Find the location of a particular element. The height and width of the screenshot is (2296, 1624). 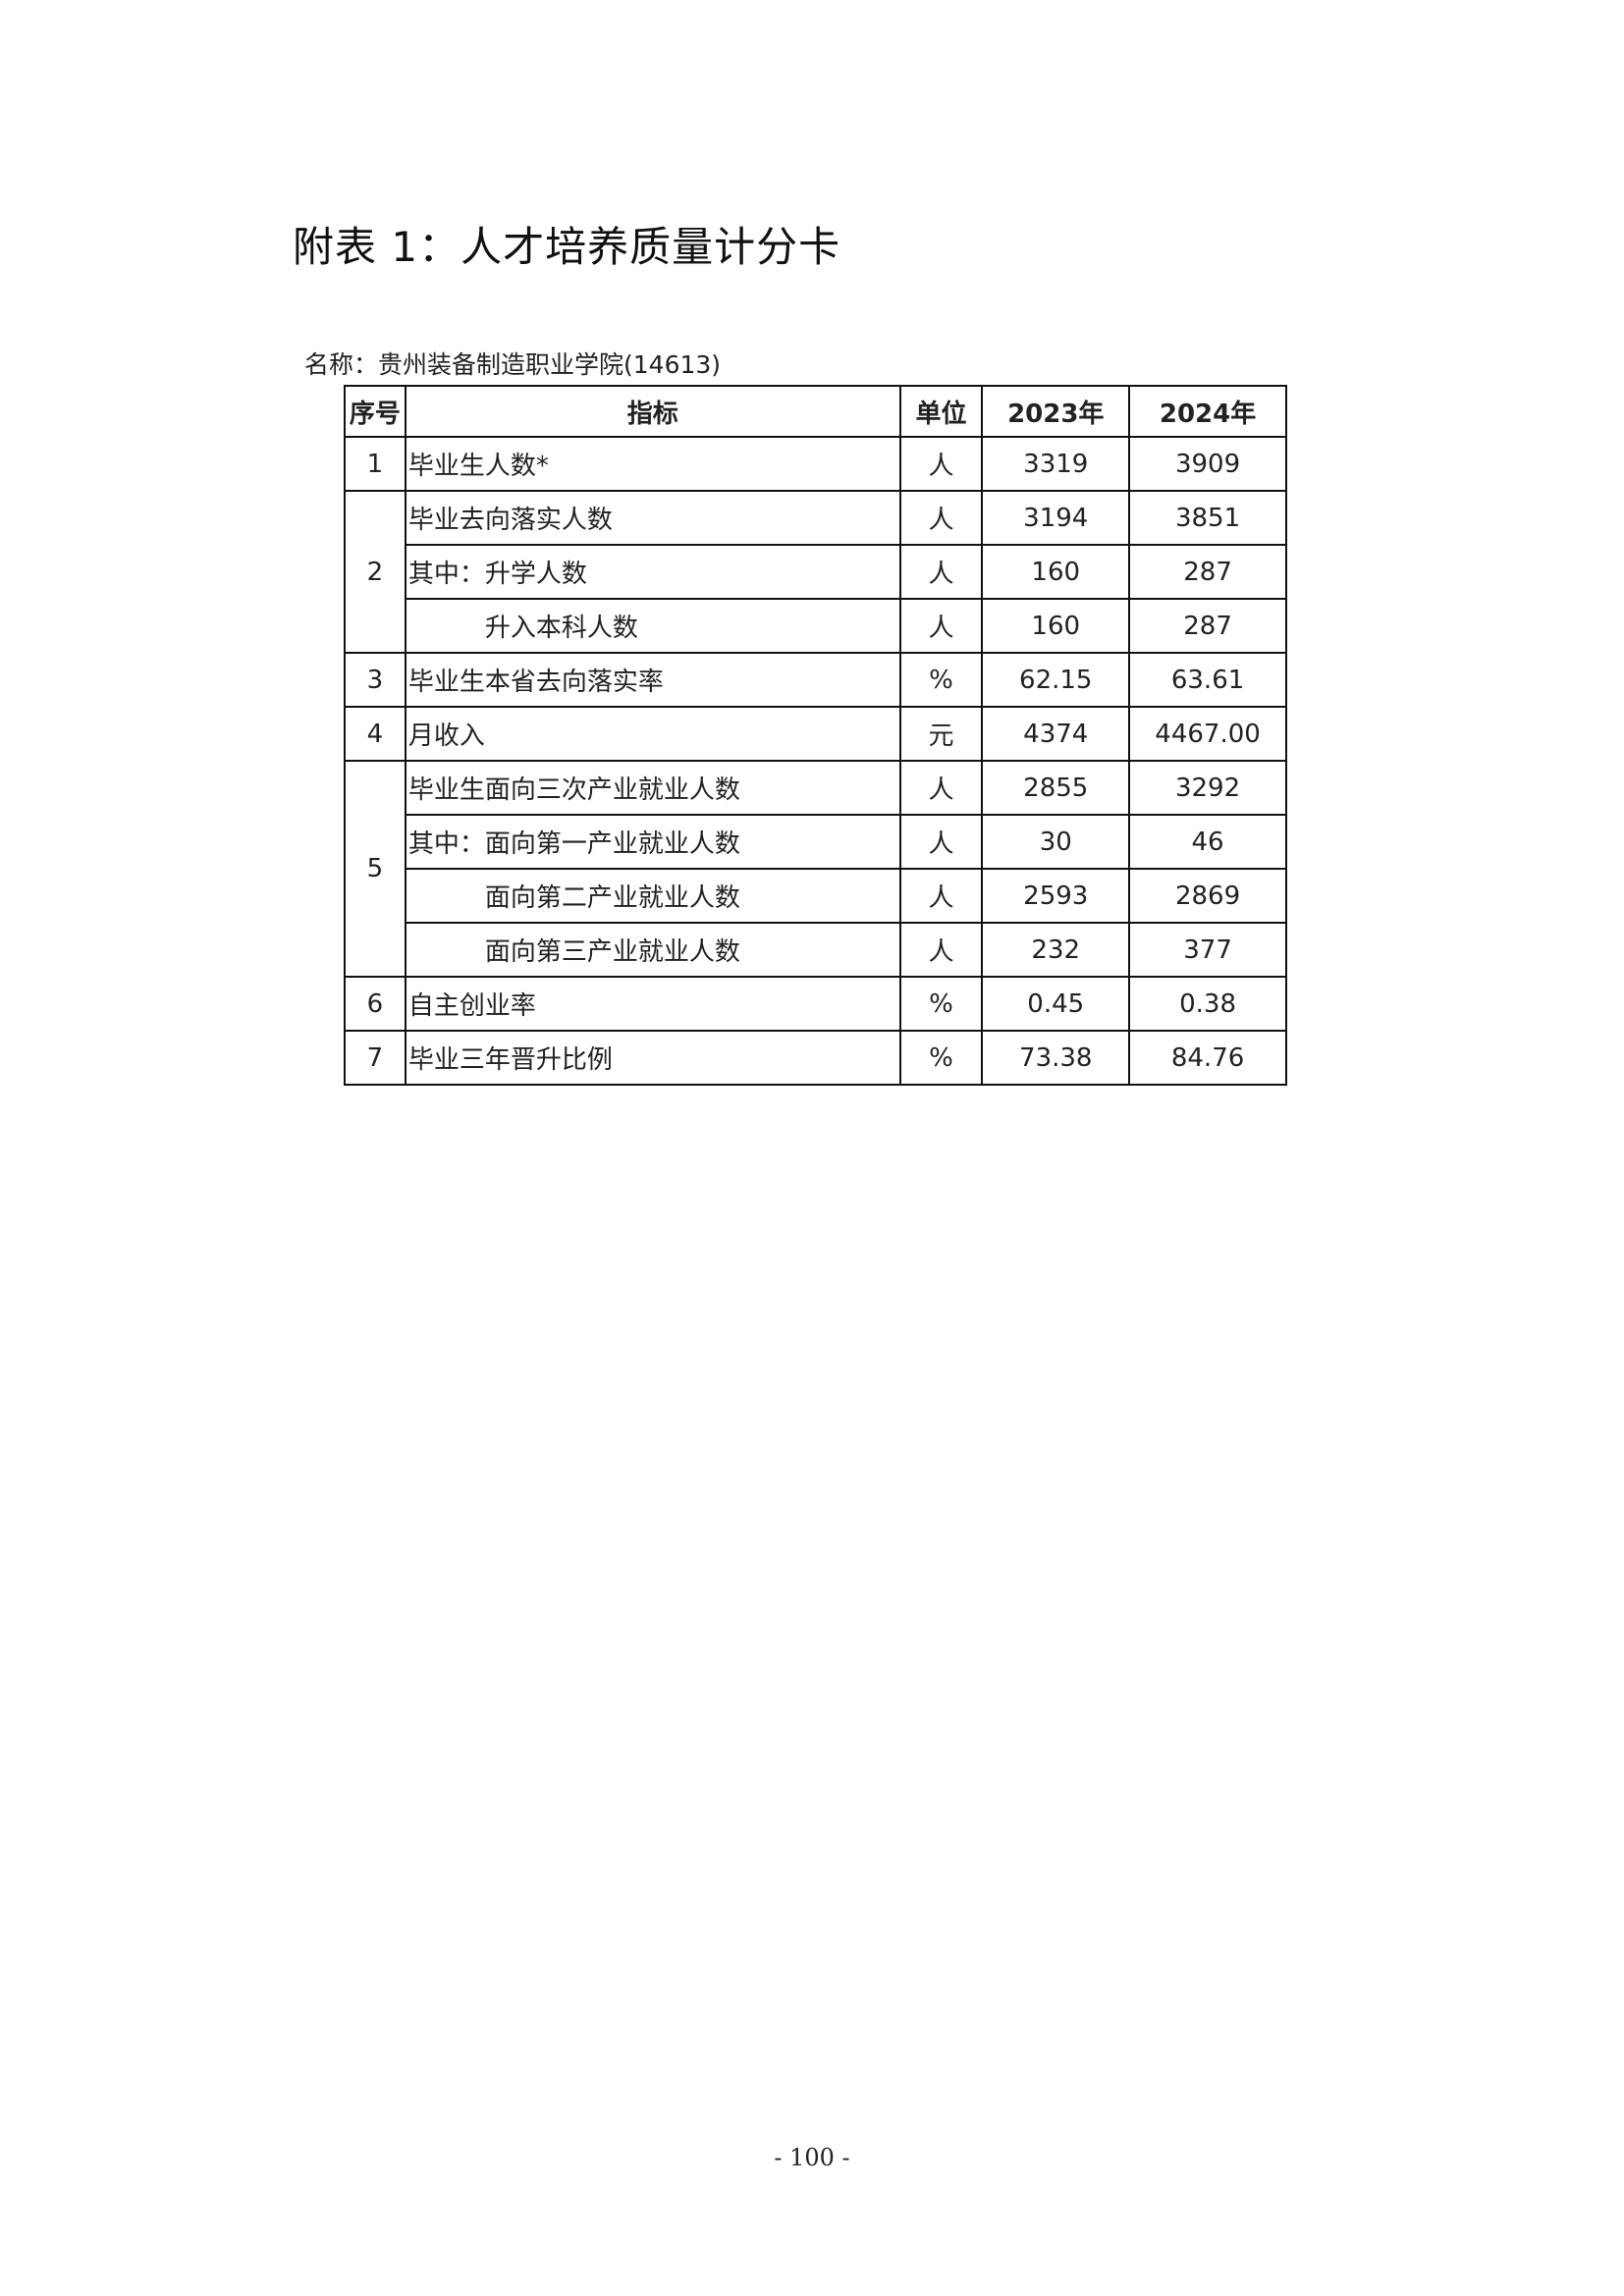

row-2023: 3194 is located at coordinates (1056, 518).